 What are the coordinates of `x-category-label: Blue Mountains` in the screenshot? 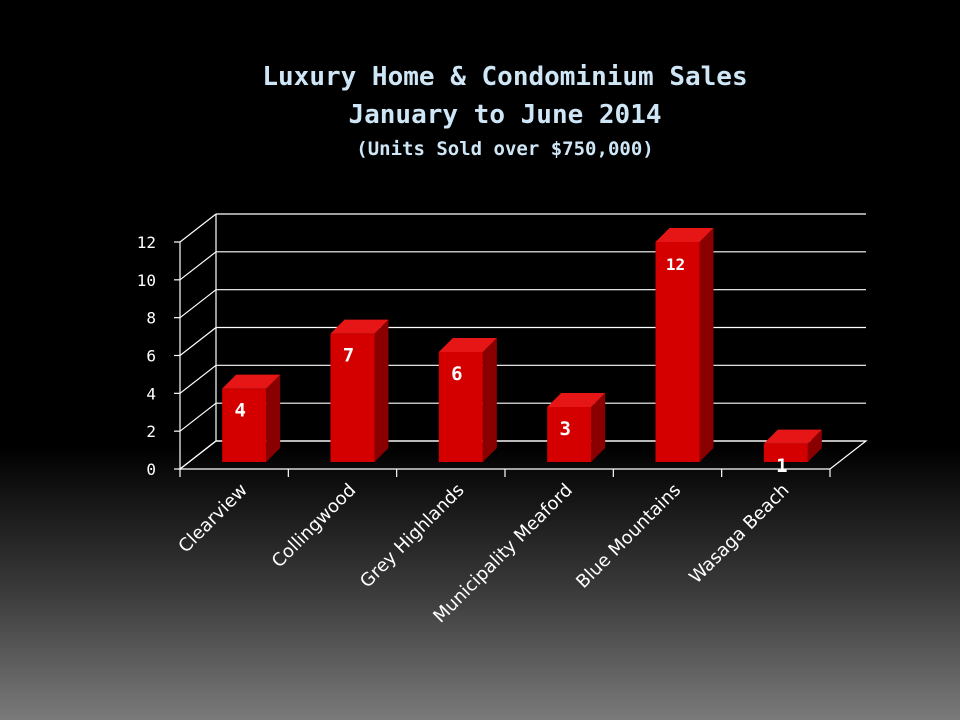 It's located at (628, 536).